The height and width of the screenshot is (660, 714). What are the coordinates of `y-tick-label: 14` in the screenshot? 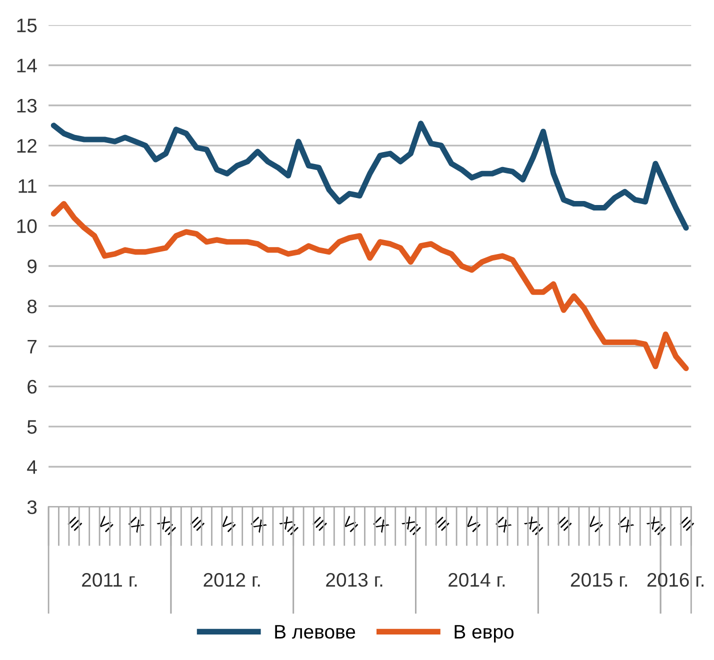 It's located at (27, 65).